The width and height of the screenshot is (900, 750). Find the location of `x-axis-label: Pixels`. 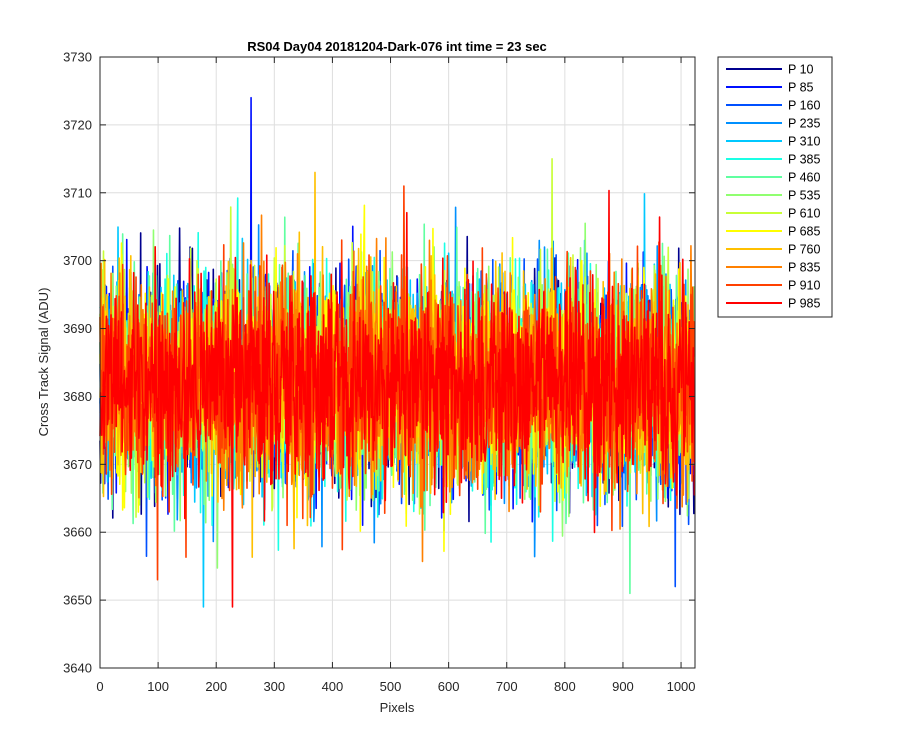

x-axis-label: Pixels is located at coordinates (397, 707).